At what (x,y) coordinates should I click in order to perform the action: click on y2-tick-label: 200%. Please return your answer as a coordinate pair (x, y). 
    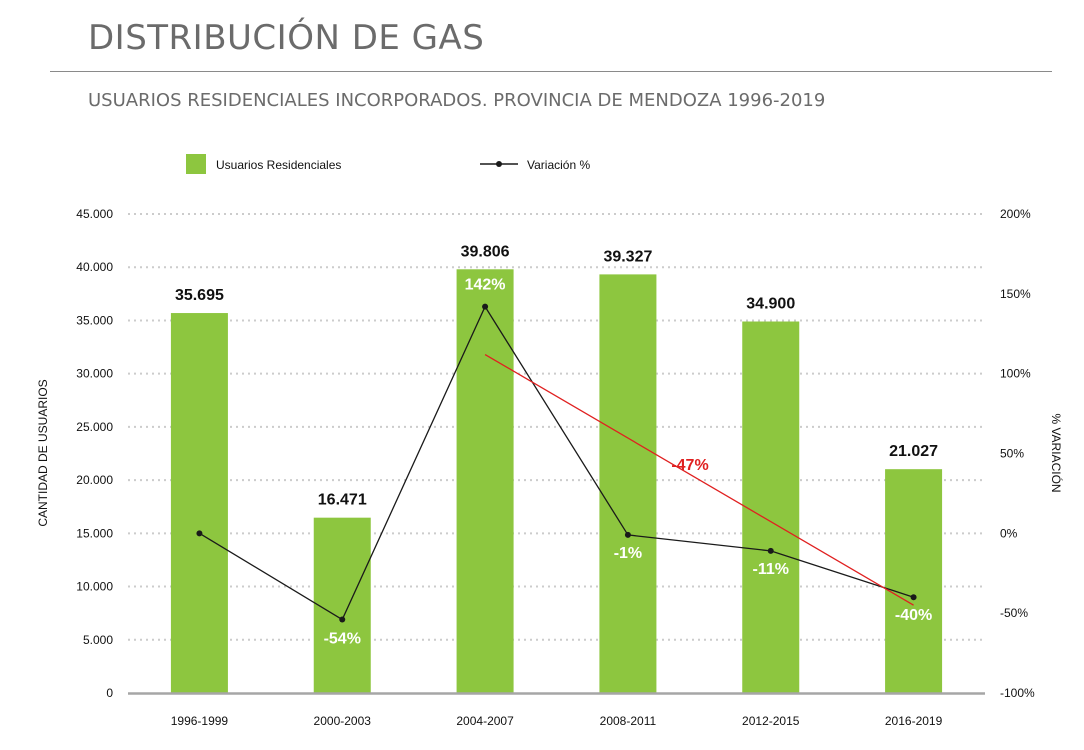
    Looking at the image, I should click on (1015, 214).